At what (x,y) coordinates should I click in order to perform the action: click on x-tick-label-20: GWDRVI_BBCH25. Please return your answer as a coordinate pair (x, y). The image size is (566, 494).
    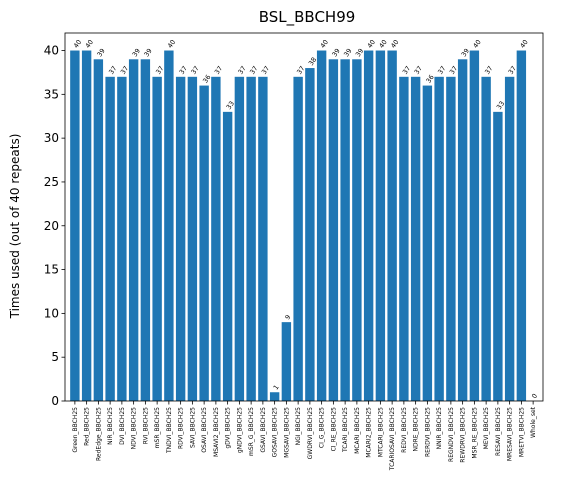
    Looking at the image, I should click on (310, 433).